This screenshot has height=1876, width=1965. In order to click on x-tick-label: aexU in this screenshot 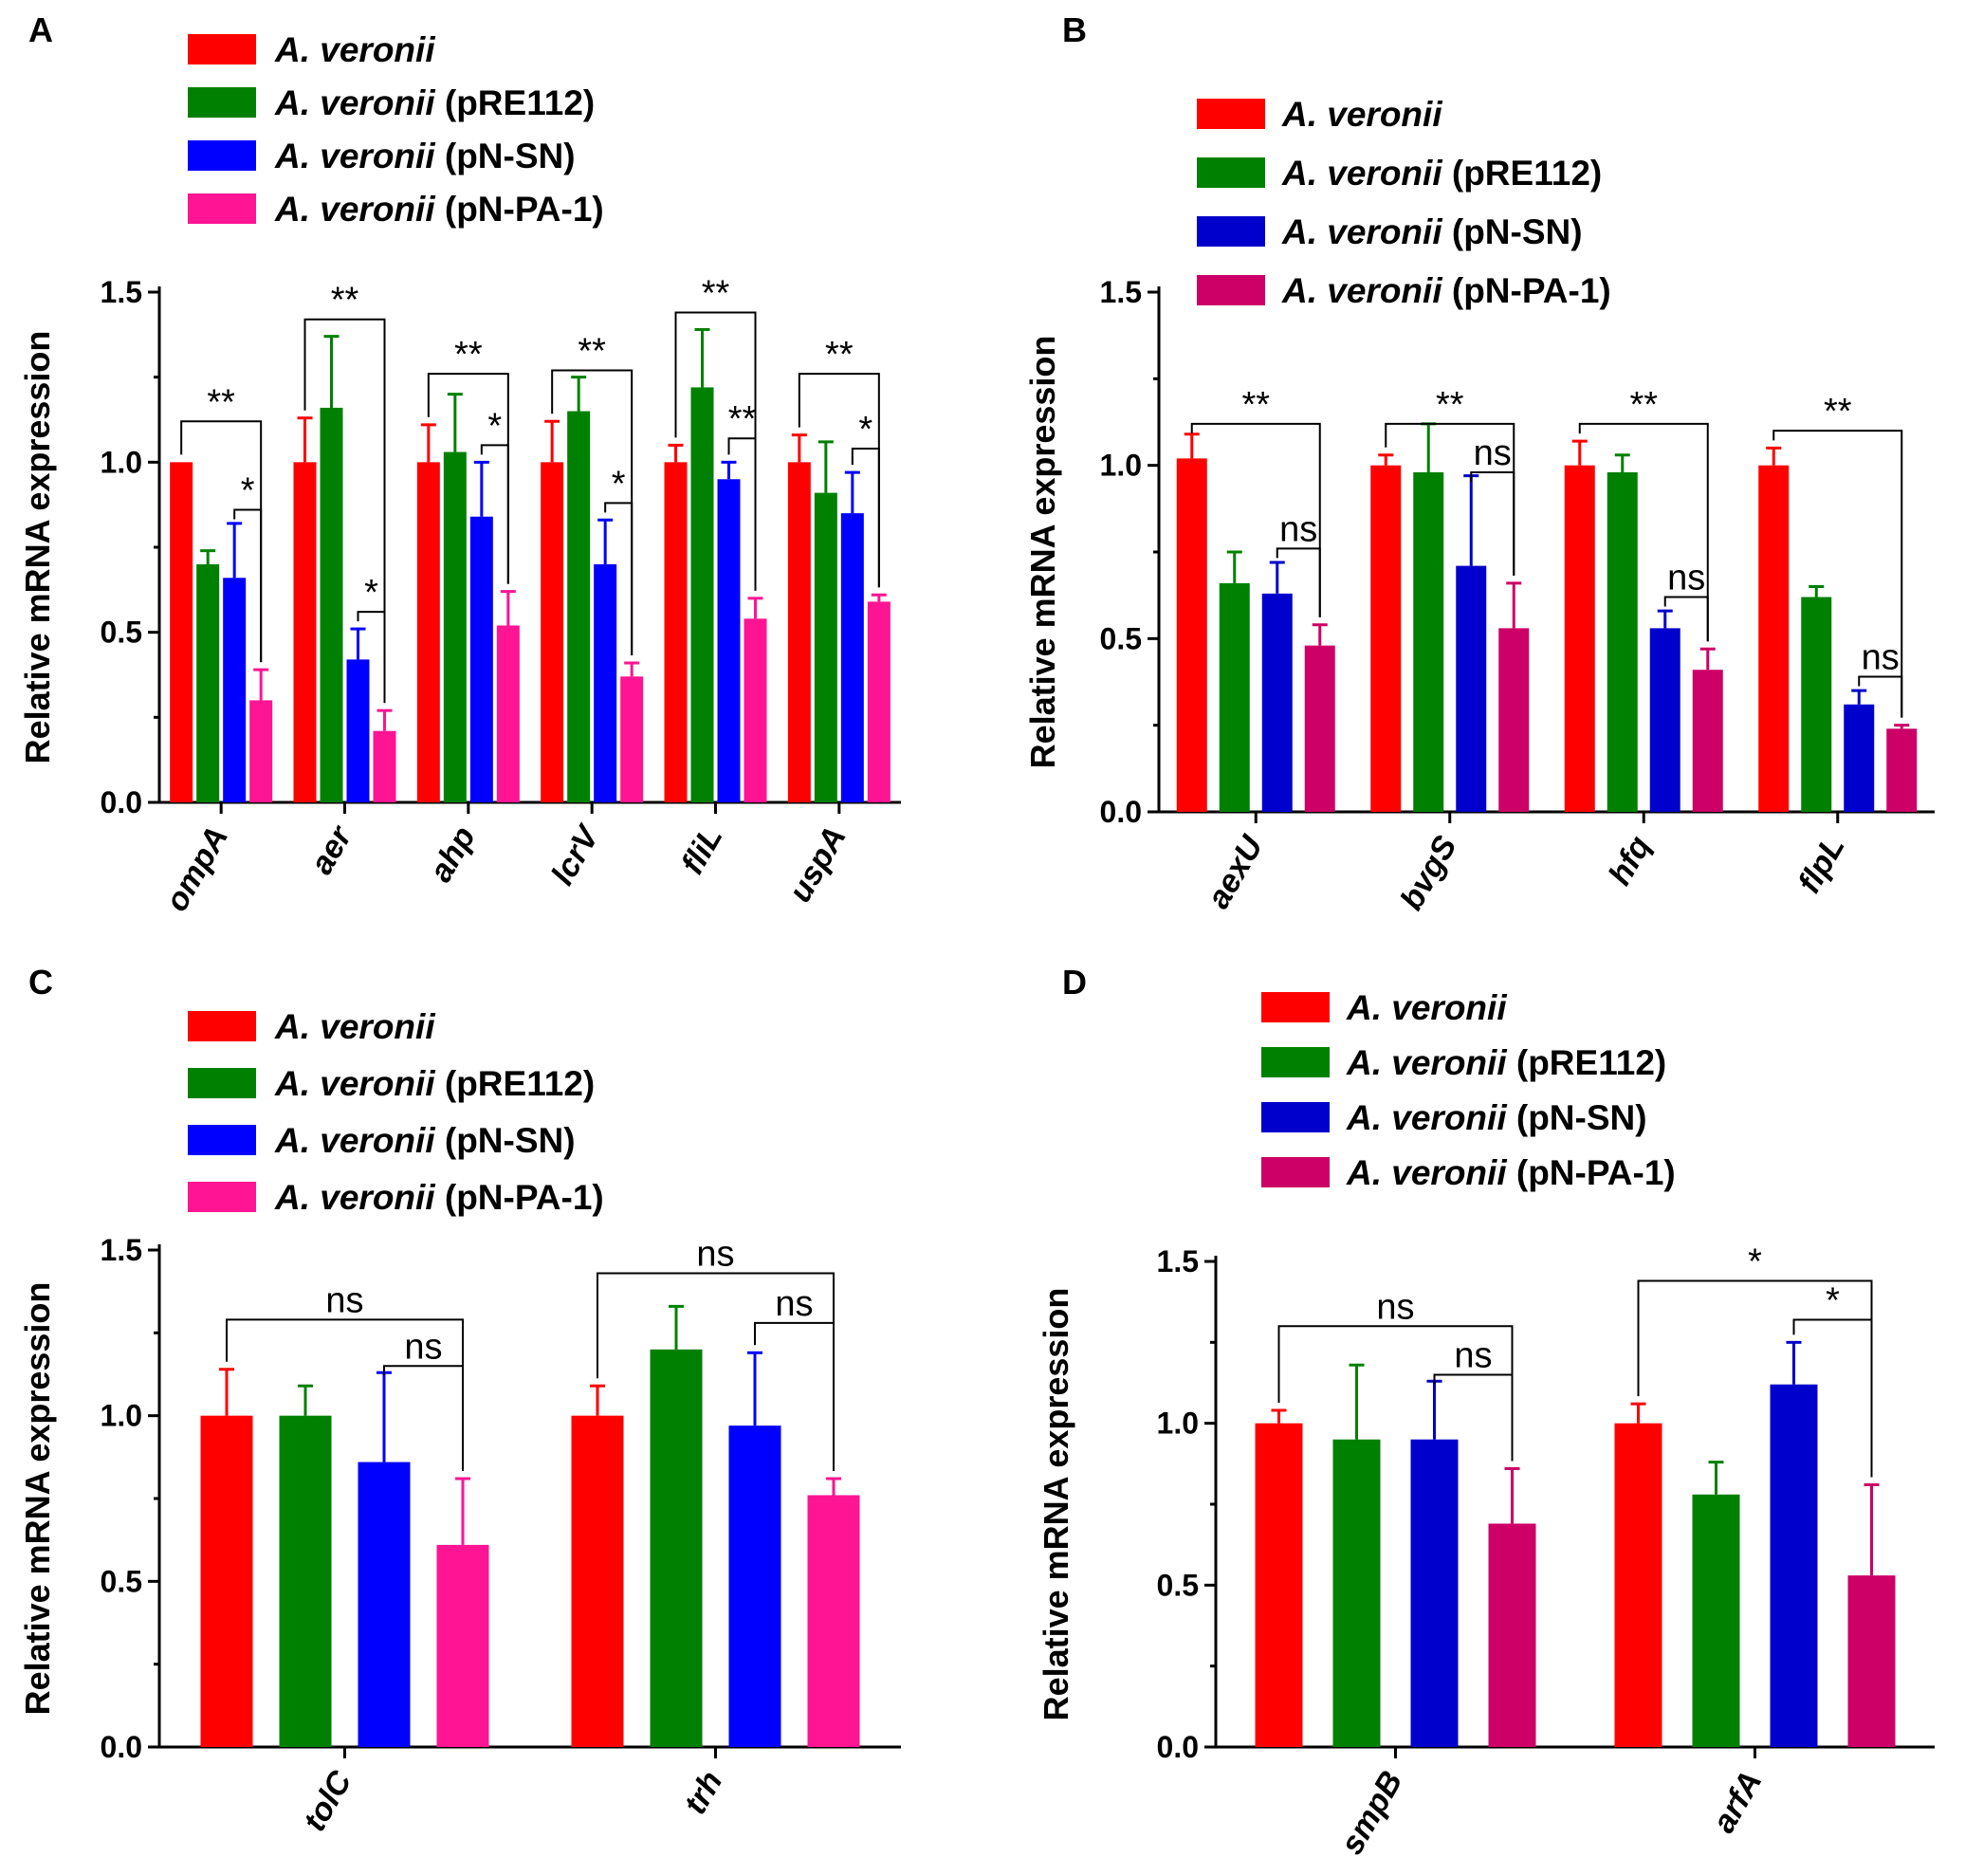, I will do `click(1236, 872)`.